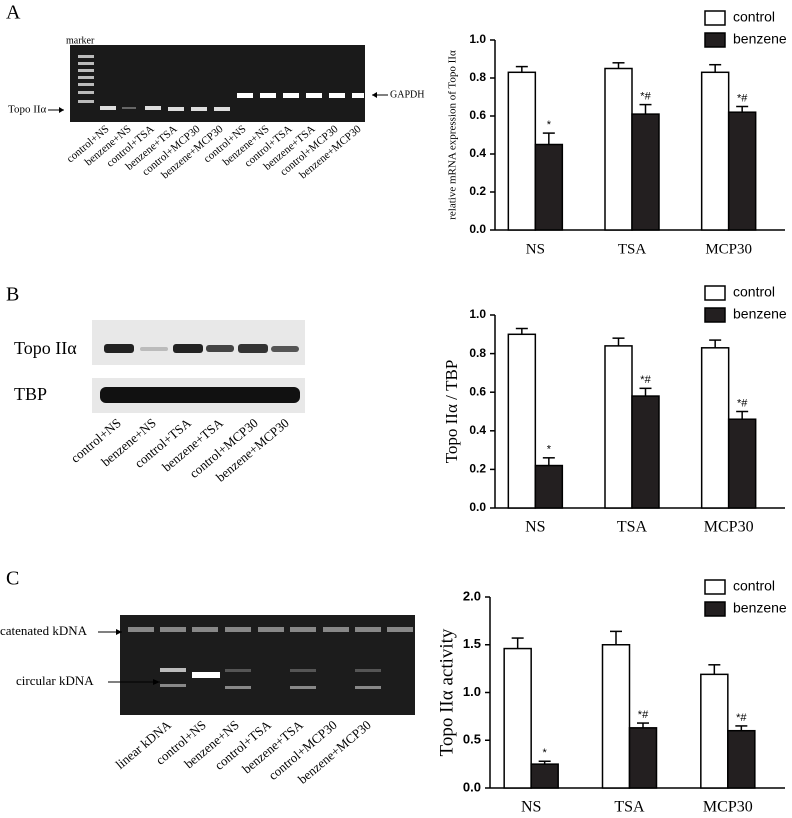  Describe the element at coordinates (451, 412) in the screenshot. I see `y-axis-label: Topo IIα / TBP` at that location.